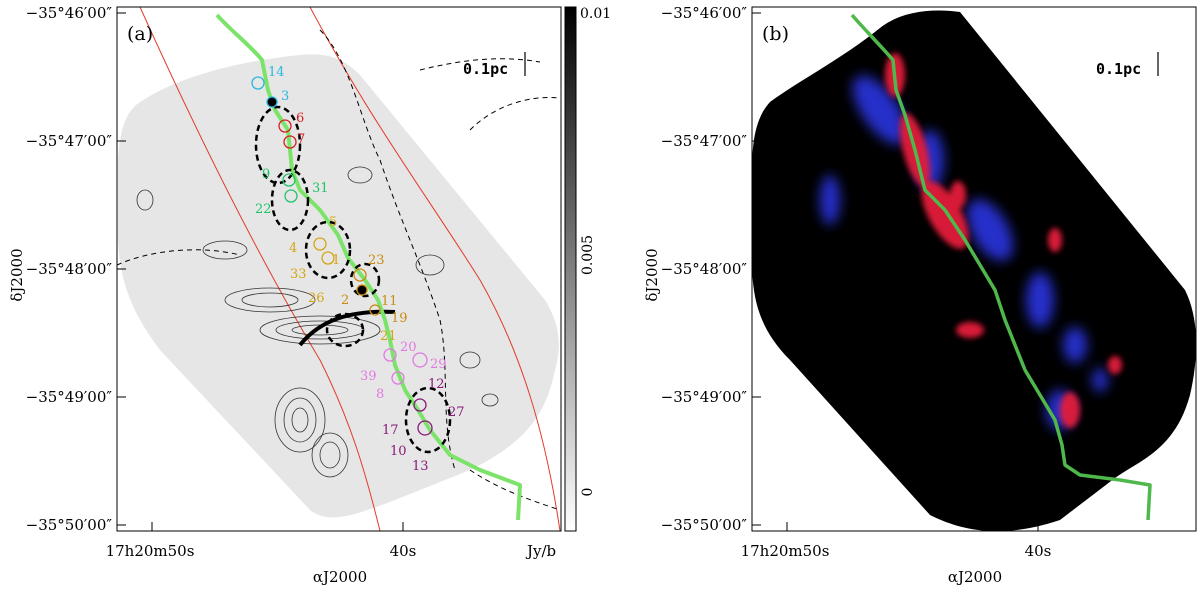 This screenshot has height=591, width=1200. What do you see at coordinates (263, 209) in the screenshot?
I see `source-label-22: 22` at bounding box center [263, 209].